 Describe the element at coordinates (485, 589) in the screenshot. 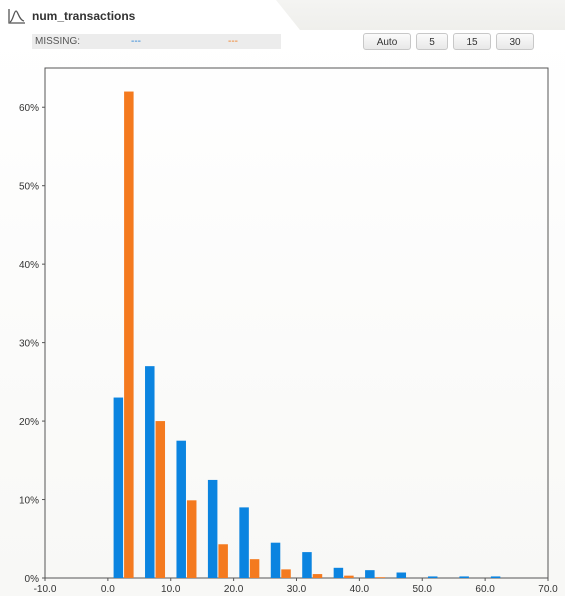

I see `x-tick-label: 60.0` at that location.